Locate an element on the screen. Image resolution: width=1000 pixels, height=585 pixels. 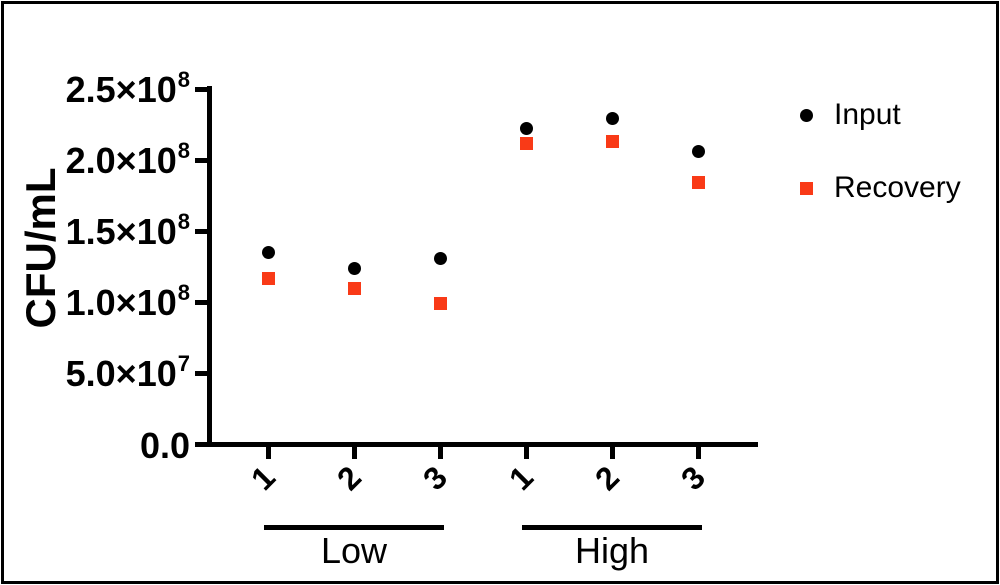
x-axis-line is located at coordinates (482, 444).